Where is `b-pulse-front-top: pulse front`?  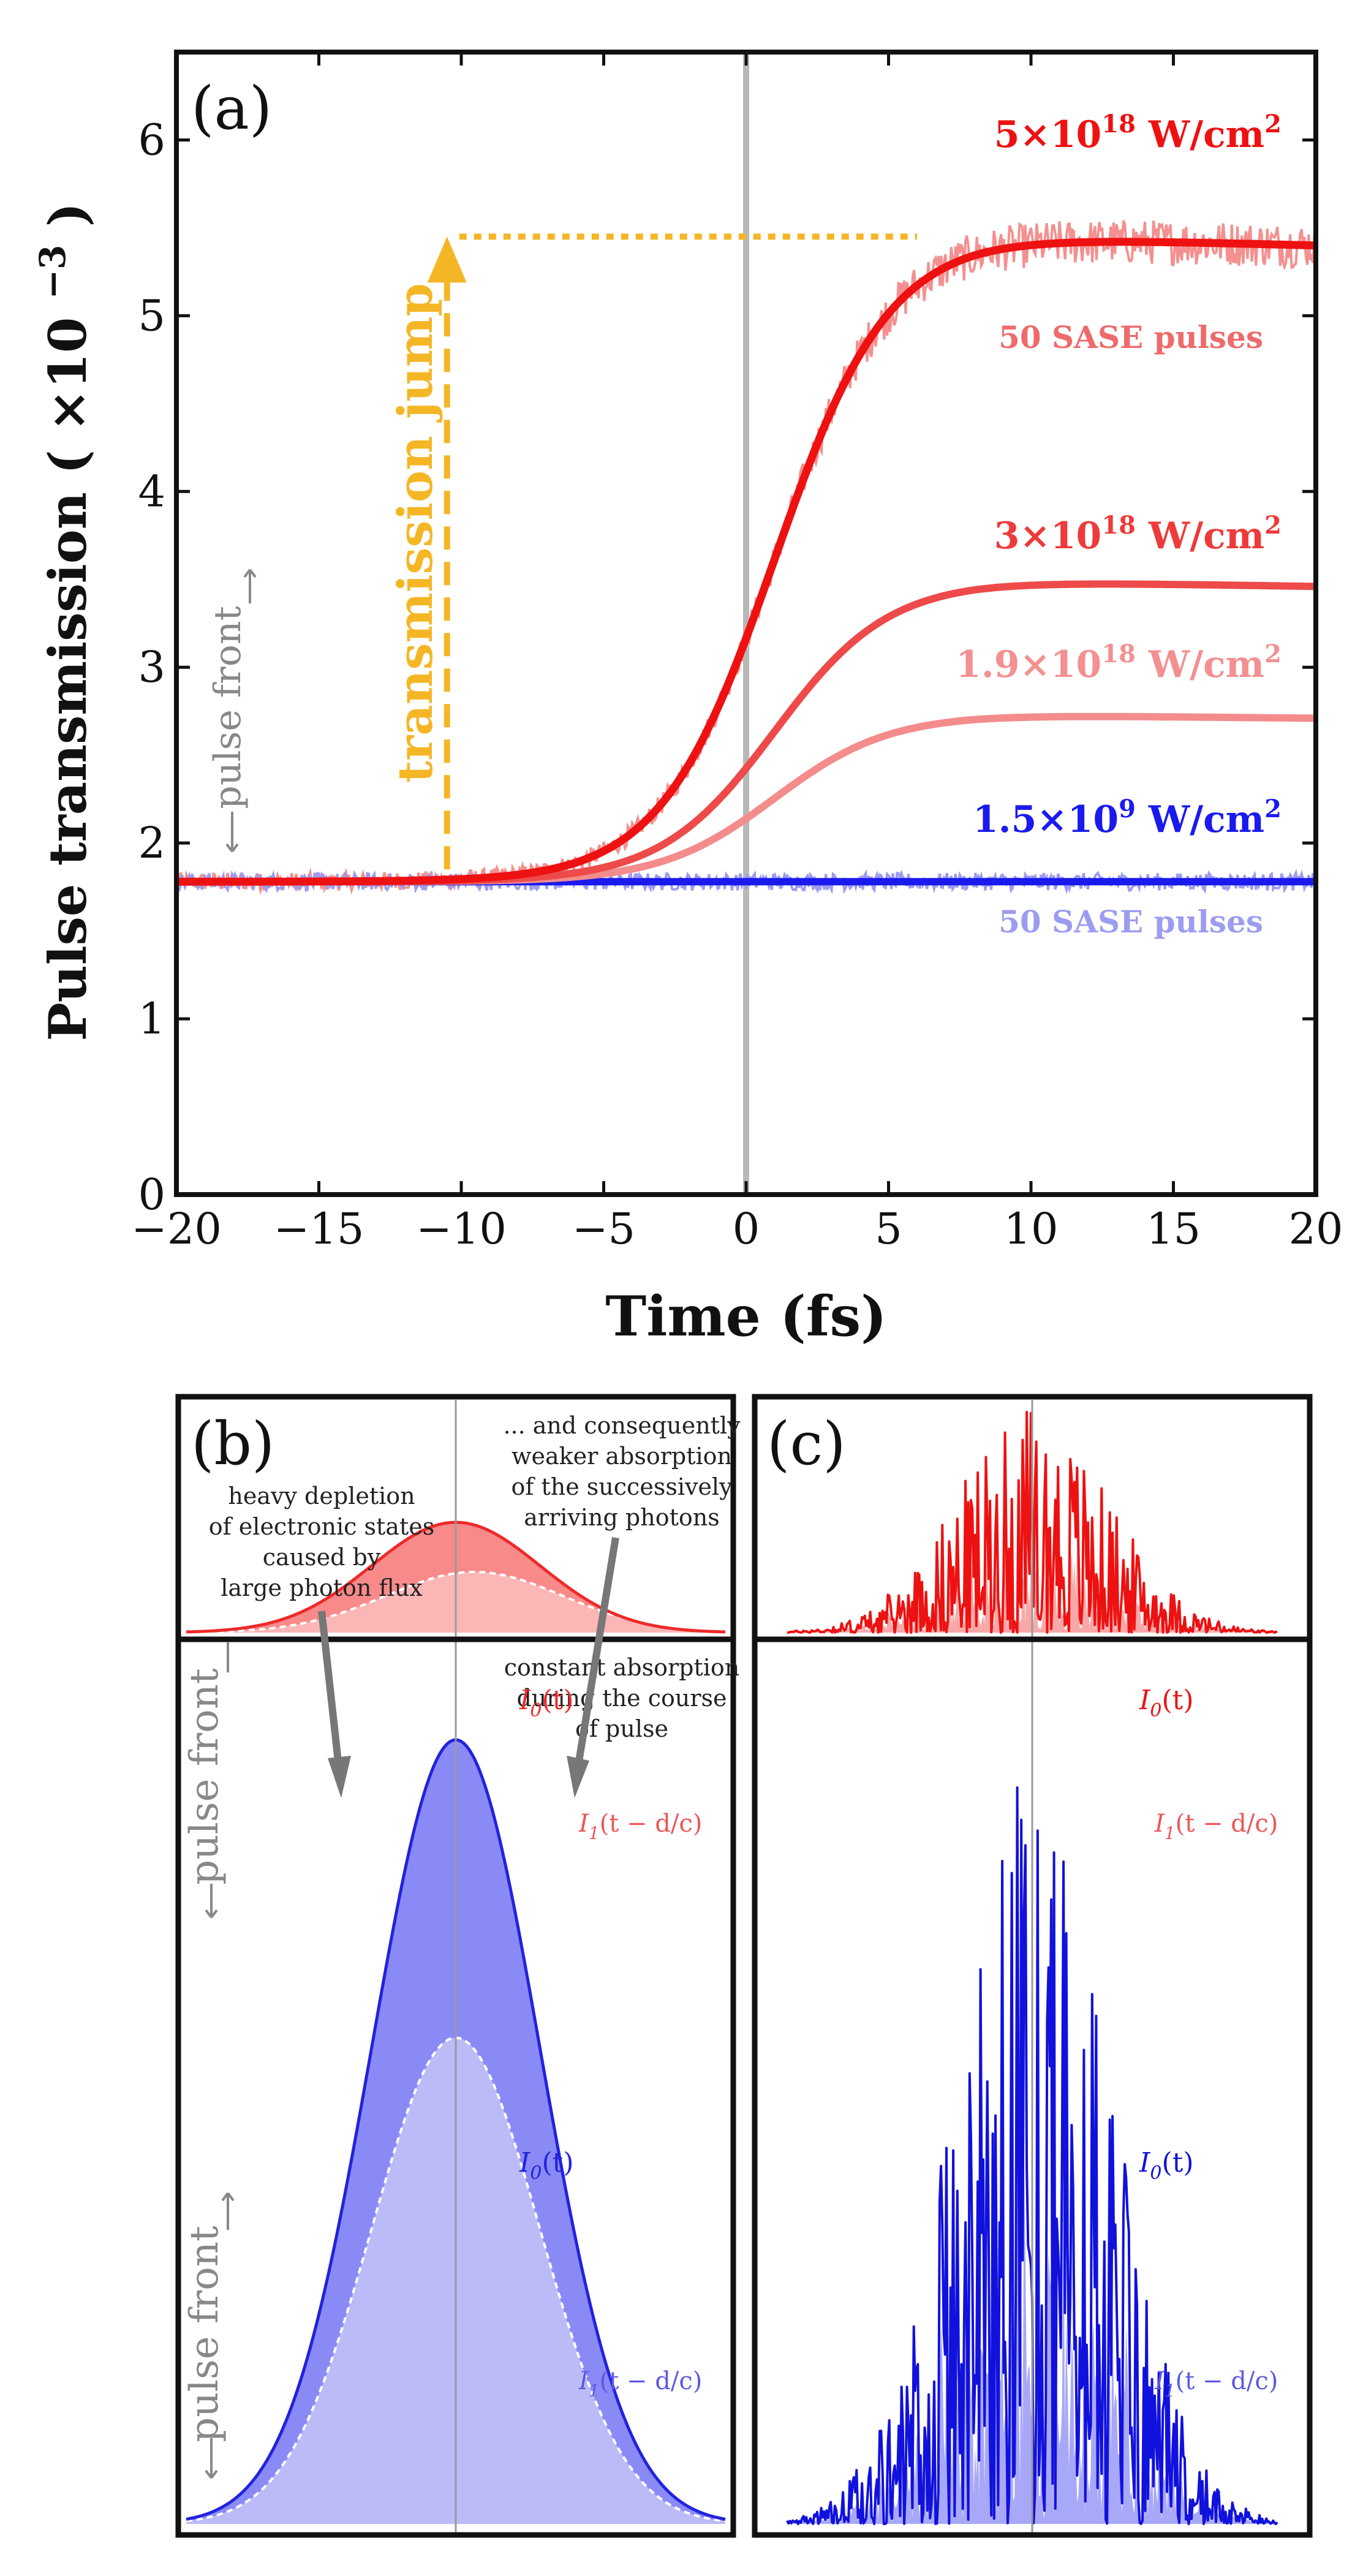 b-pulse-front-top: pulse front is located at coordinates (205, 1780).